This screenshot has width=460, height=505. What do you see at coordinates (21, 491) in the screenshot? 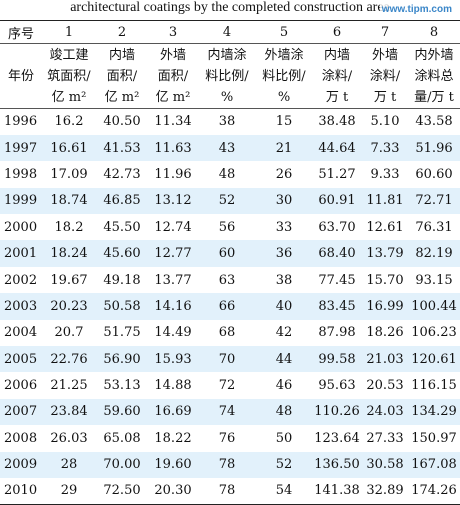
I see `year-cell: 2010` at bounding box center [21, 491].